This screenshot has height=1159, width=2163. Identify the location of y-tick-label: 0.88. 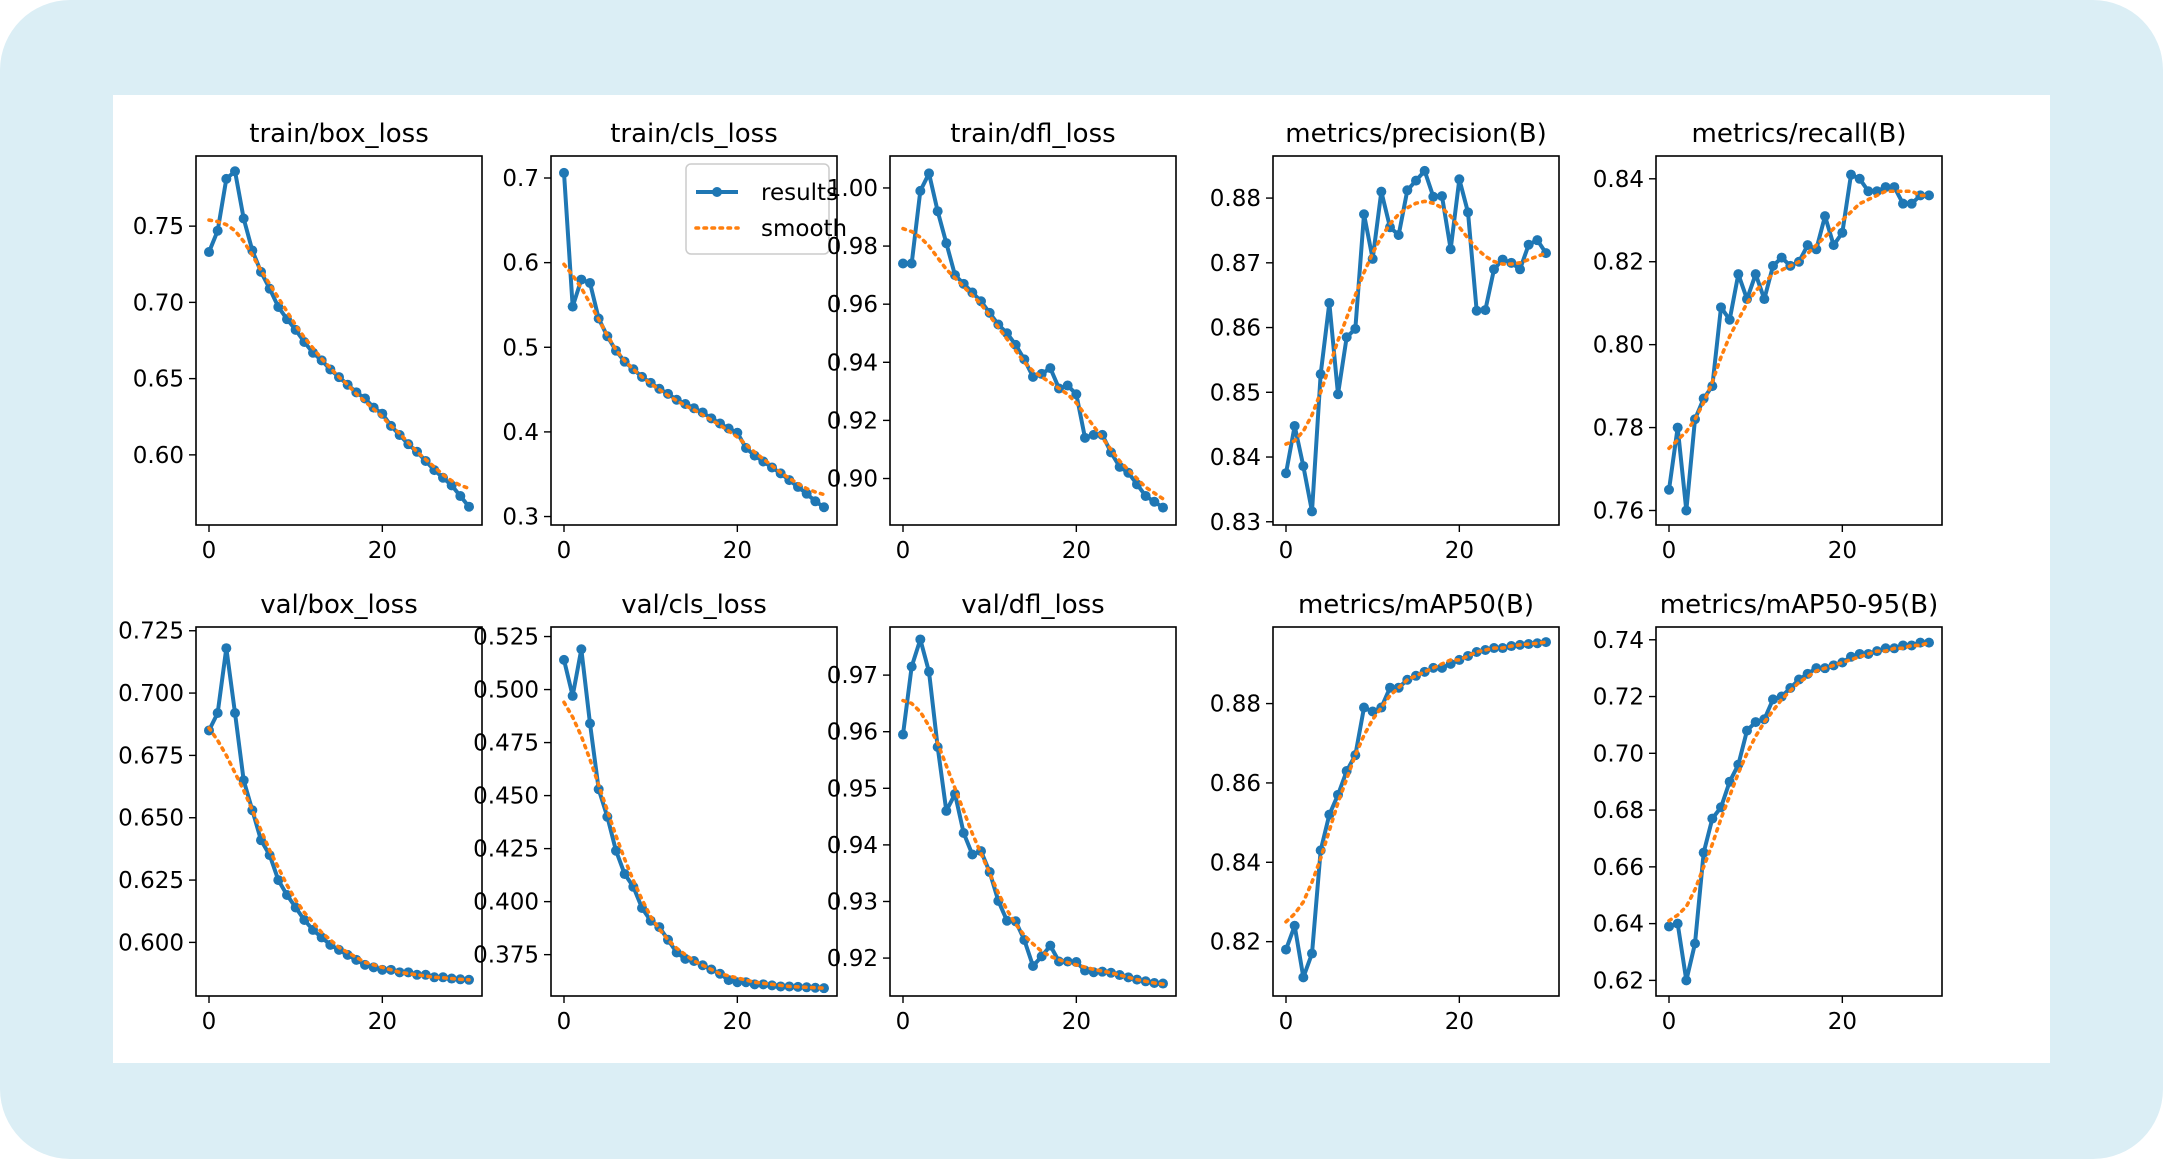
(1235, 705).